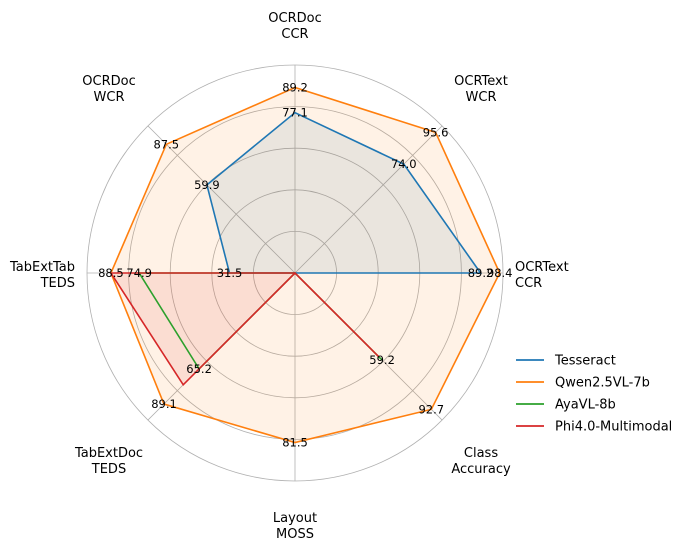  I want to click on data-label: 92.7, so click(431, 409).